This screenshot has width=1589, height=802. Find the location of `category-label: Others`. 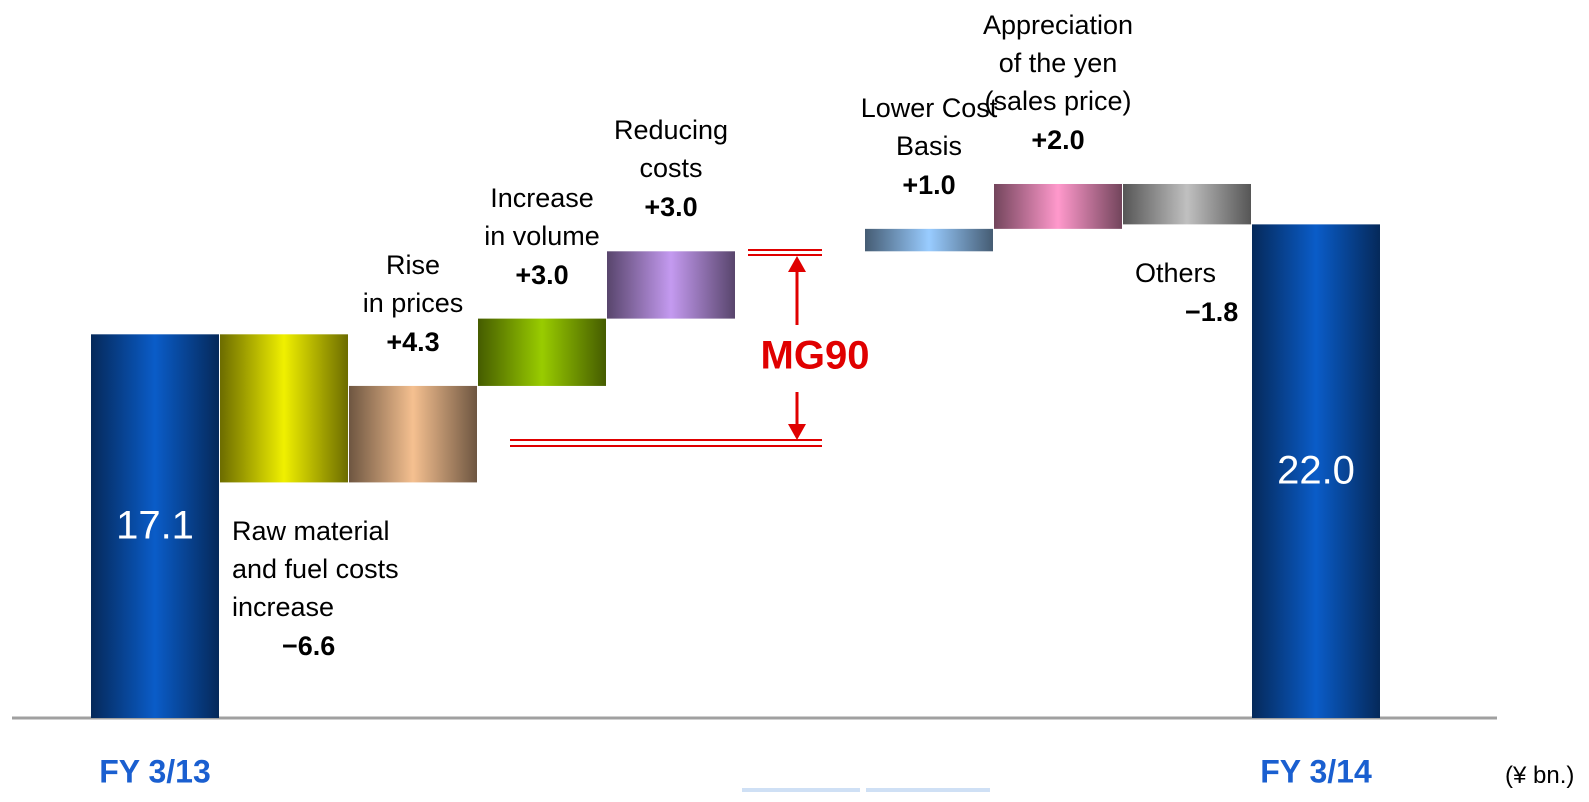

category-label: Others is located at coordinates (1176, 273).